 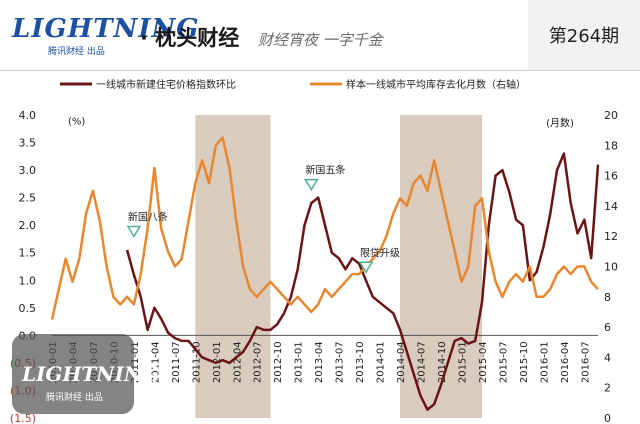 I want to click on y-tick-label-right: 6, so click(x=607, y=327).